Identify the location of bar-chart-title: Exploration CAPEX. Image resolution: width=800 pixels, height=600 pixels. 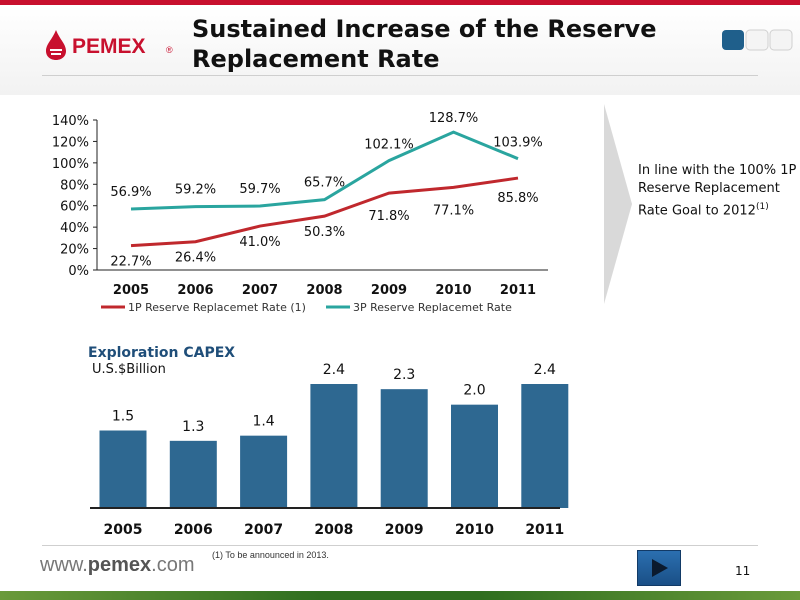
(162, 353).